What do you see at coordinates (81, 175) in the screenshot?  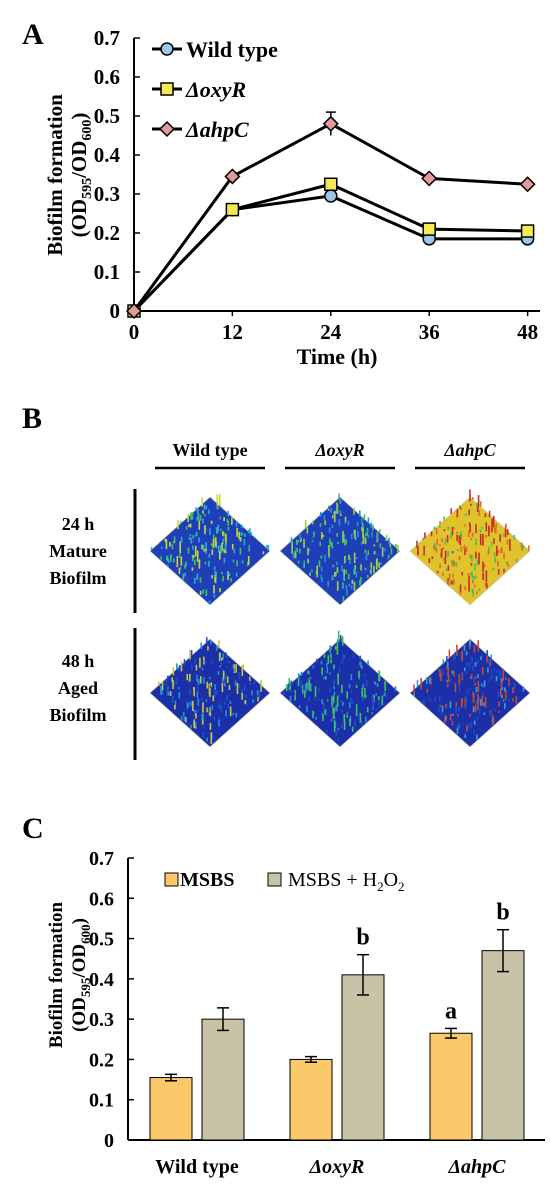 I see `panel-a-ylabel-line2: (OD595/OD600)` at bounding box center [81, 175].